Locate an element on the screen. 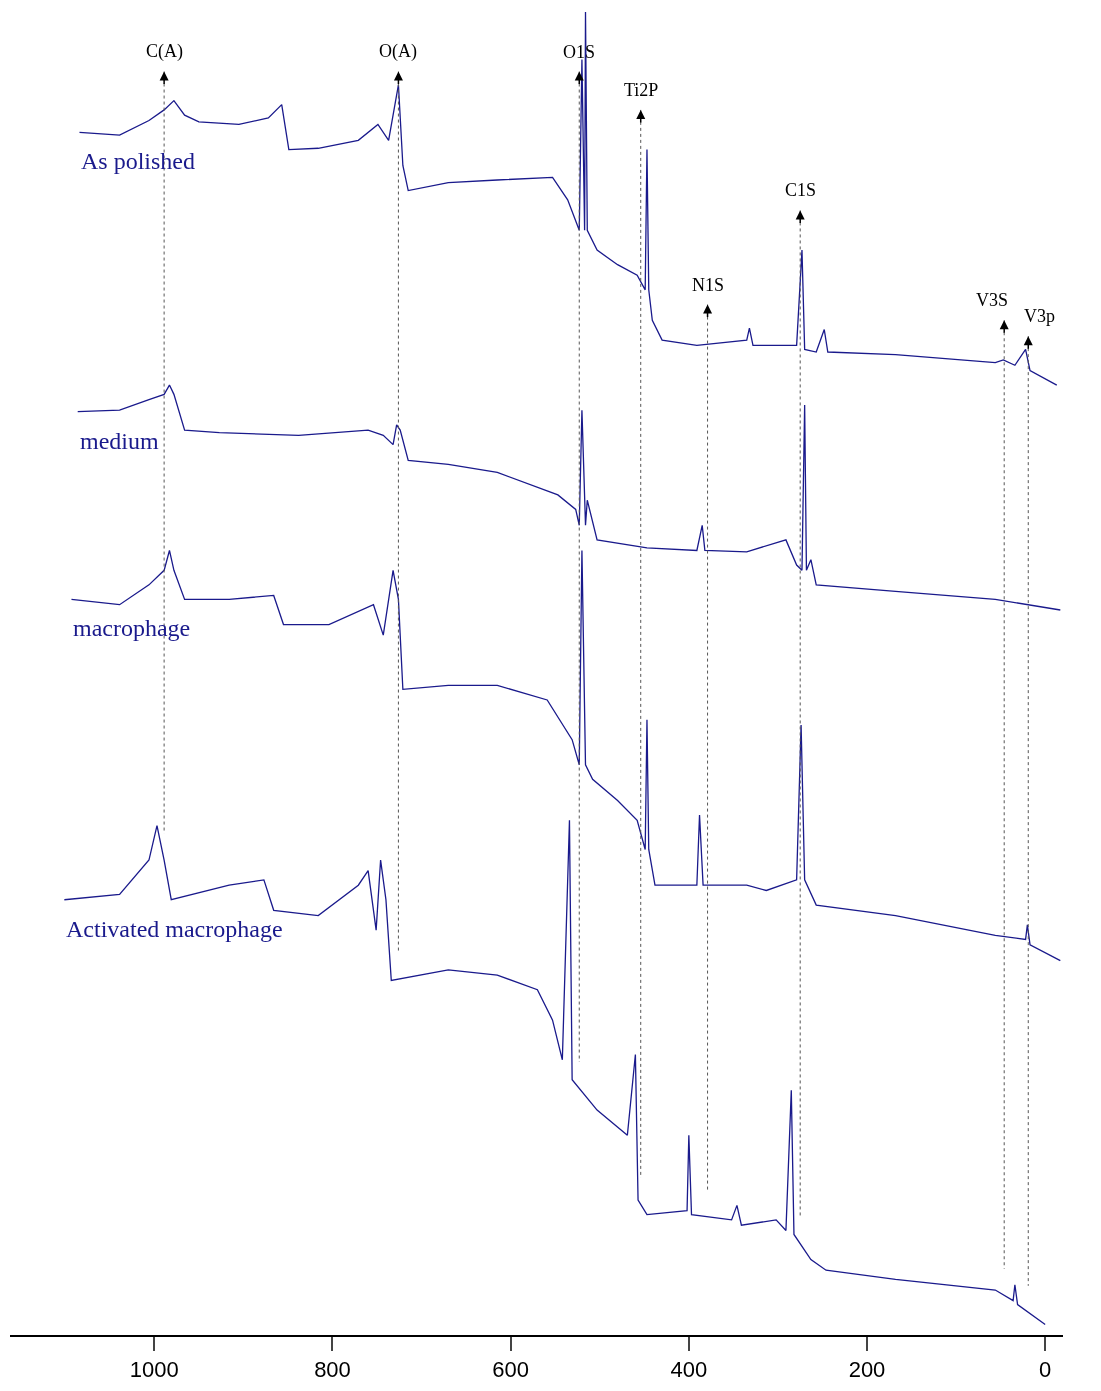 This screenshot has height=1391, width=1101. ref-line-label: N1S is located at coordinates (708, 285).